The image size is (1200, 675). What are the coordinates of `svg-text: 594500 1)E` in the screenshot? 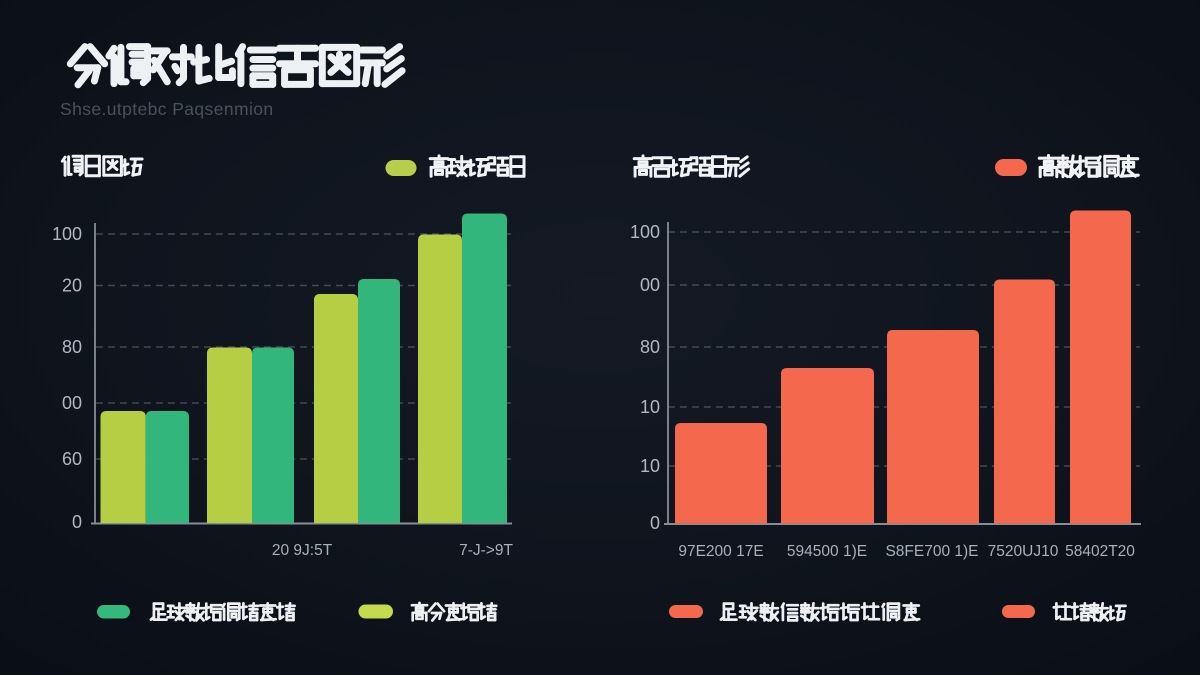 It's located at (827, 551).